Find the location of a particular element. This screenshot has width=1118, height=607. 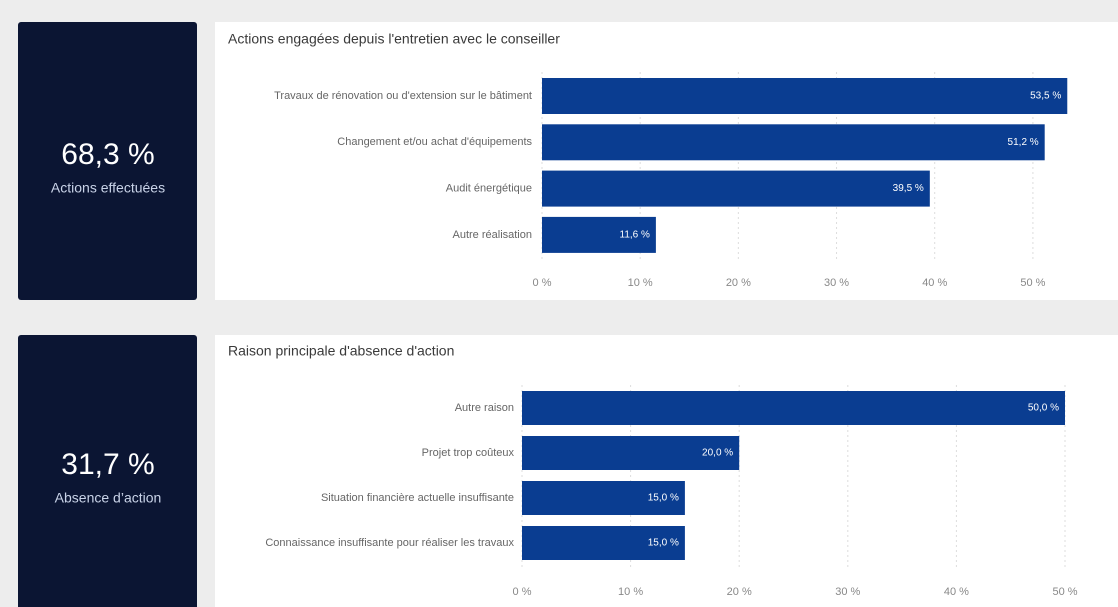

kpi-label: Absence d’action is located at coordinates (108, 498).